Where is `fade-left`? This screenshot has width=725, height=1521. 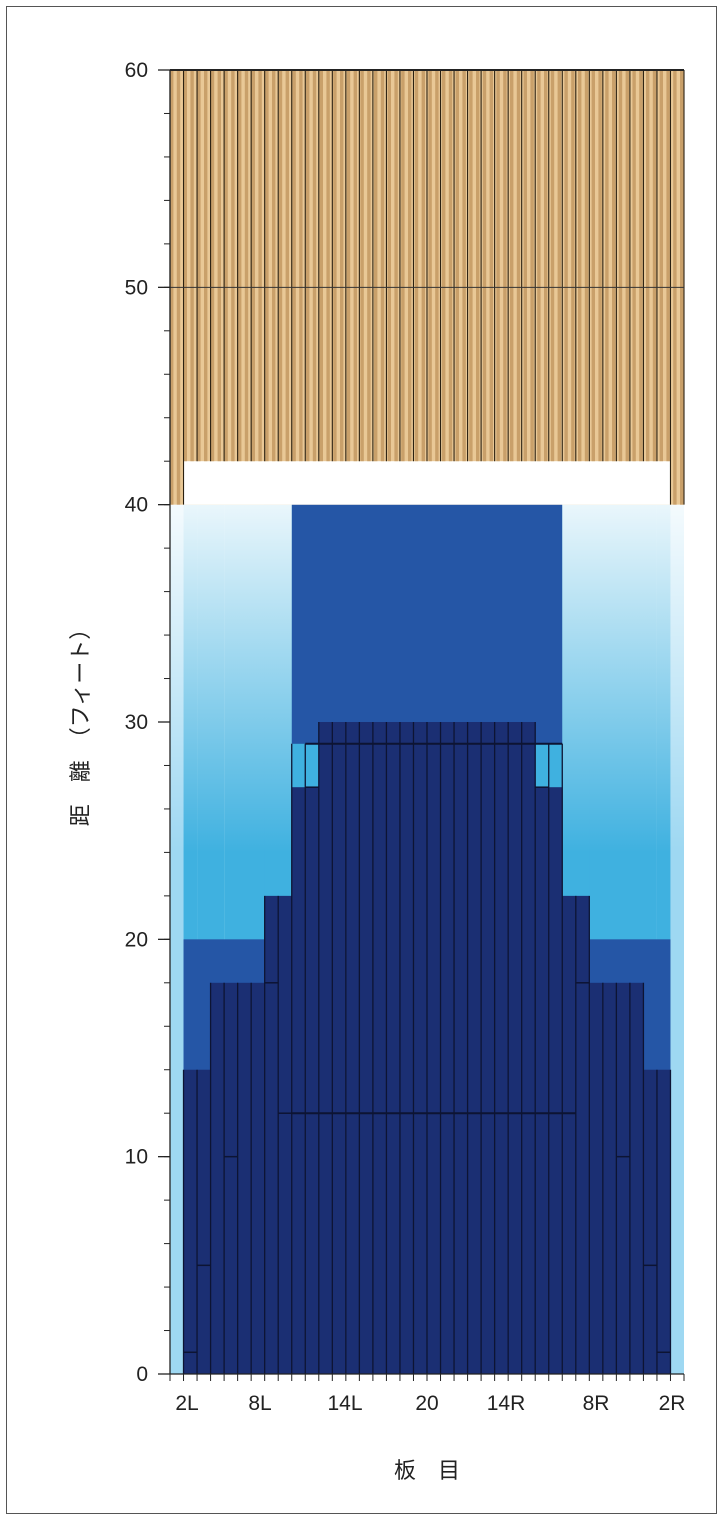 fade-left is located at coordinates (231, 656).